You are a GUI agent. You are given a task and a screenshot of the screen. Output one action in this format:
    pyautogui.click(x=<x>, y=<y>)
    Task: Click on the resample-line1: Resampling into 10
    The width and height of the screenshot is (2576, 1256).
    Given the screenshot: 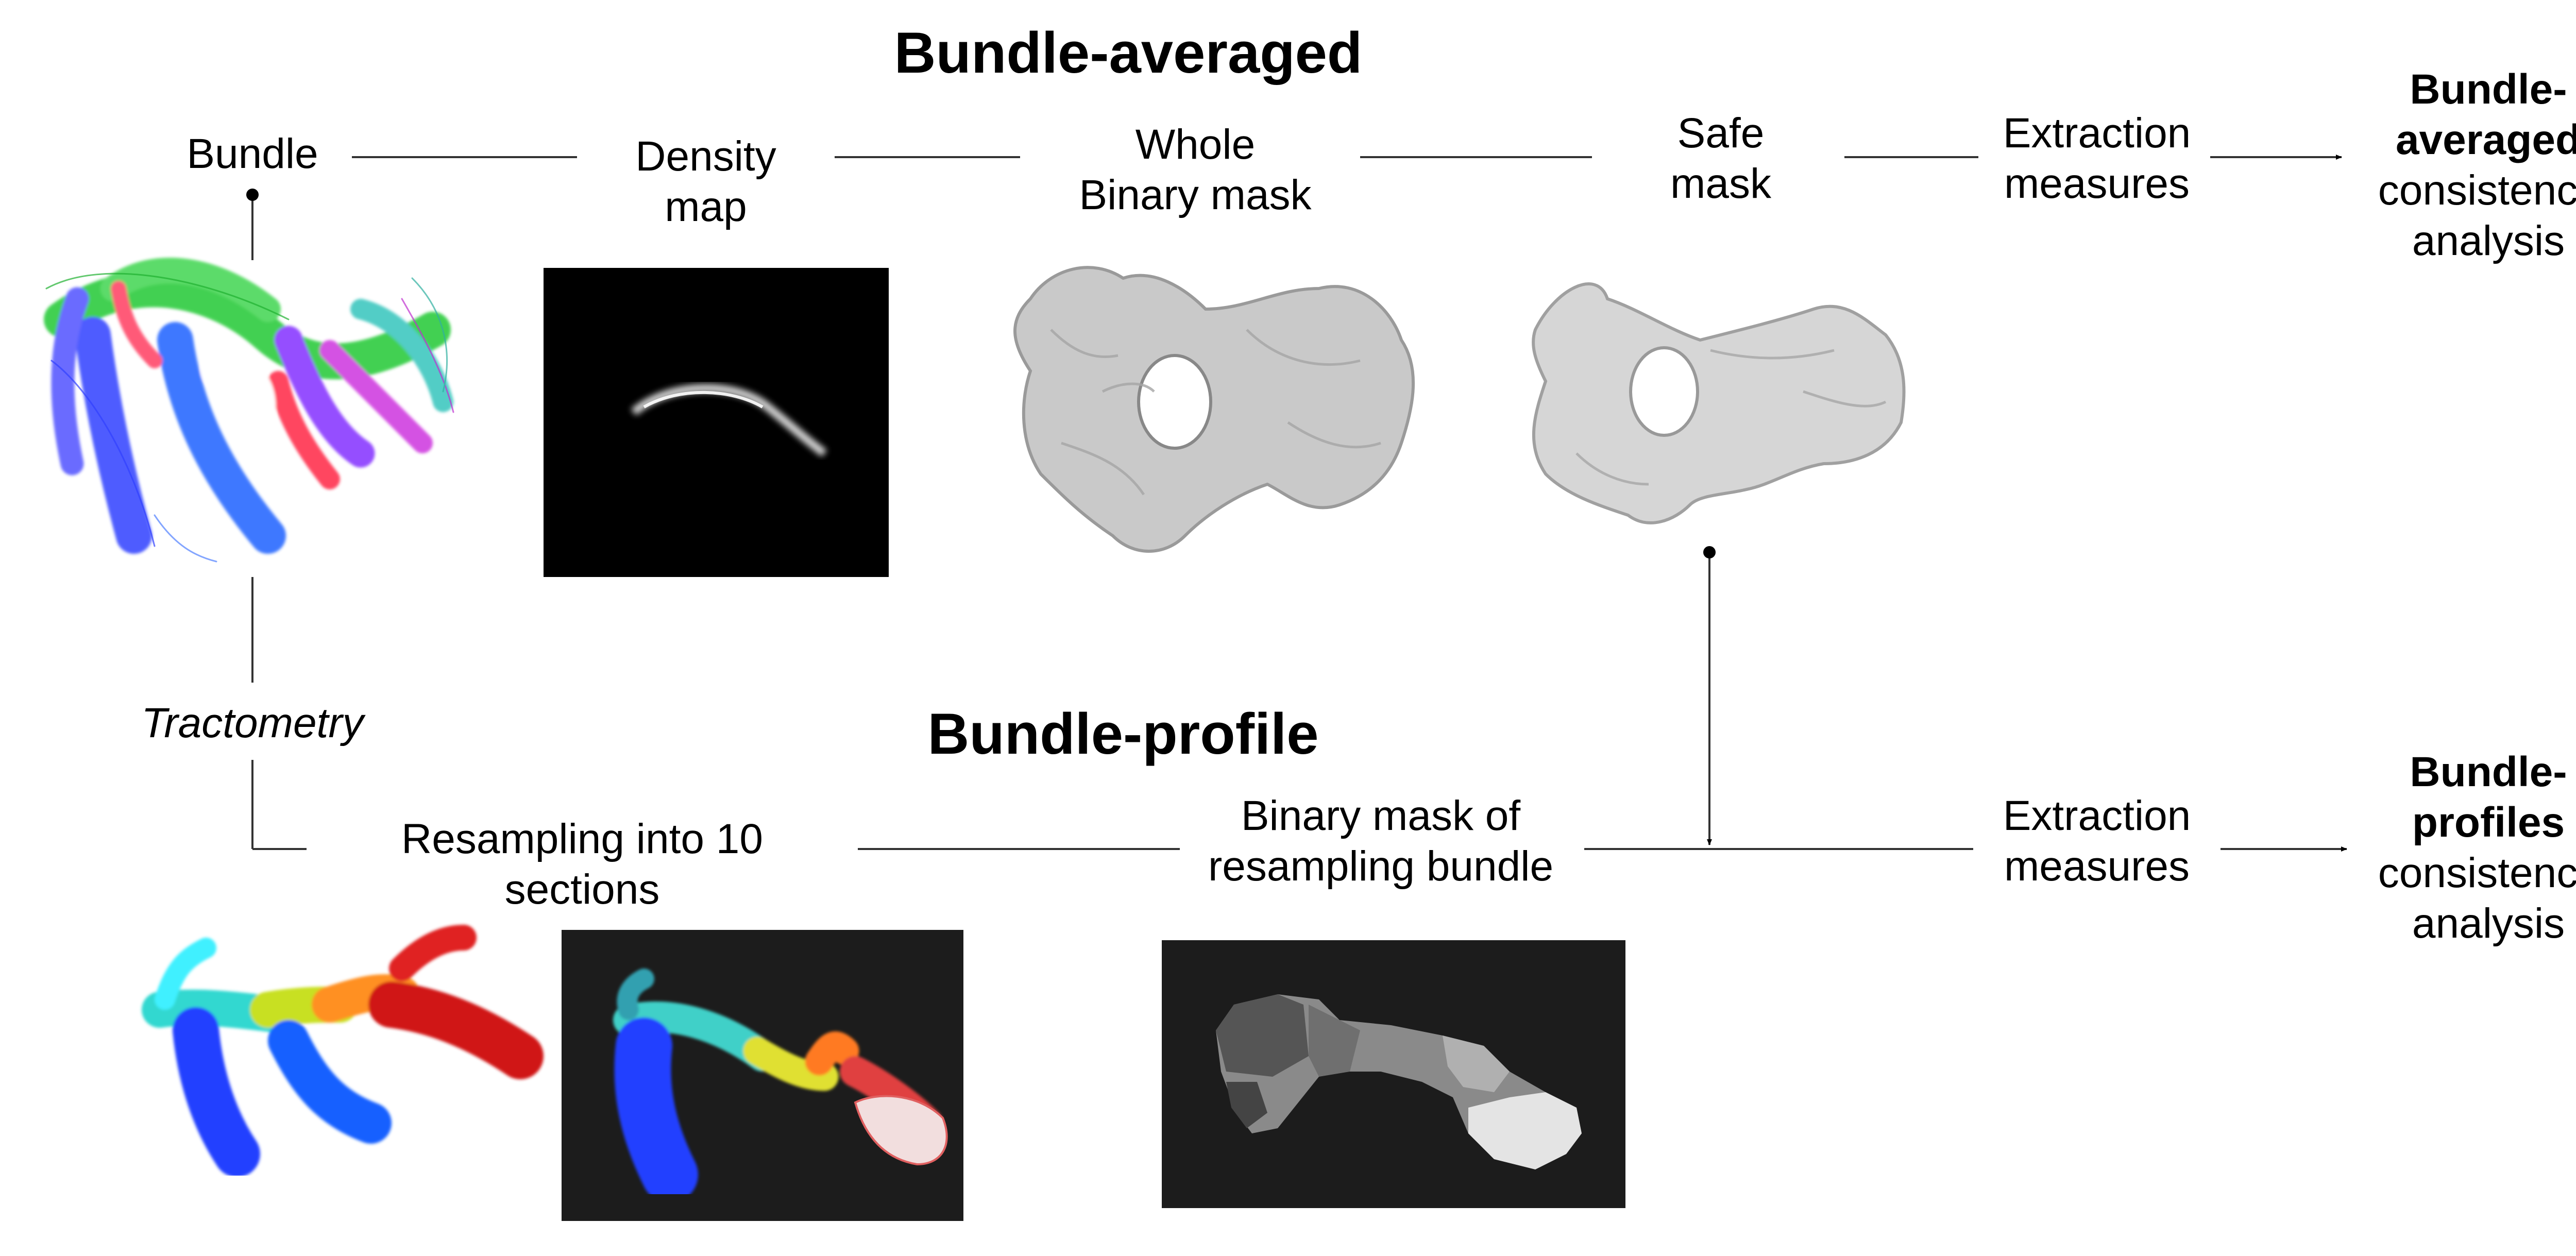 What is the action you would take?
    pyautogui.click(x=582, y=839)
    